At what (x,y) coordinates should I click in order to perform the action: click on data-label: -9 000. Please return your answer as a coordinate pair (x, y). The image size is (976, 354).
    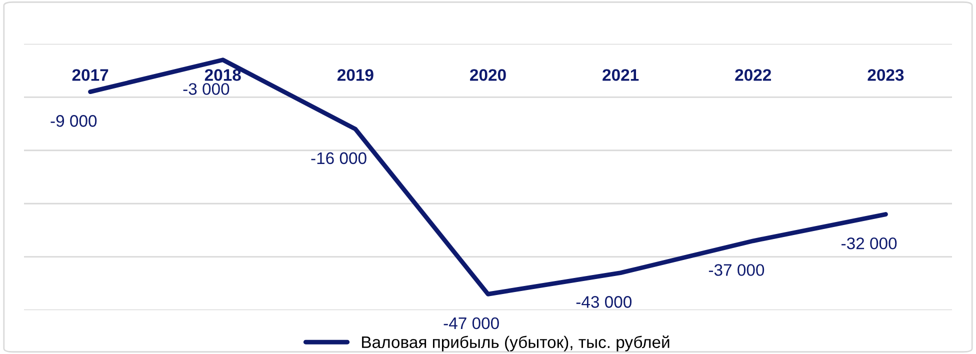
    Looking at the image, I should click on (73, 121).